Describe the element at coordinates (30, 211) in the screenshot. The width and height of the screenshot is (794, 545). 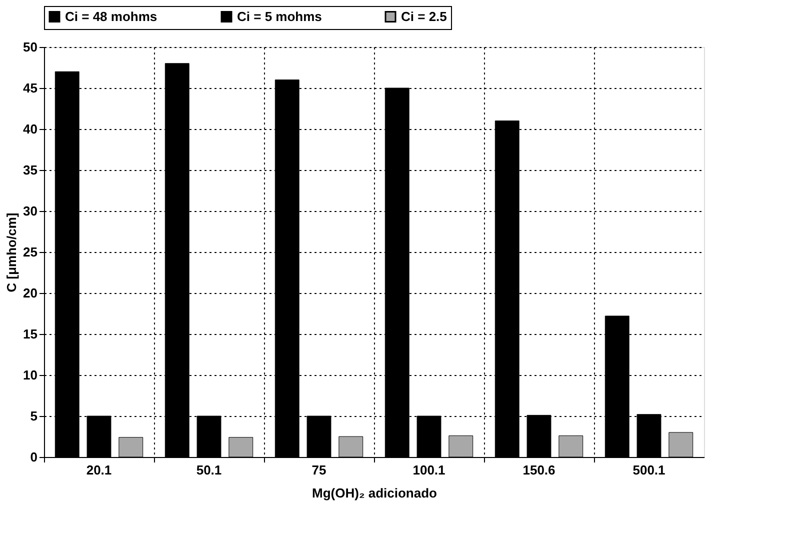
I see `y-tick-label: 30` at that location.